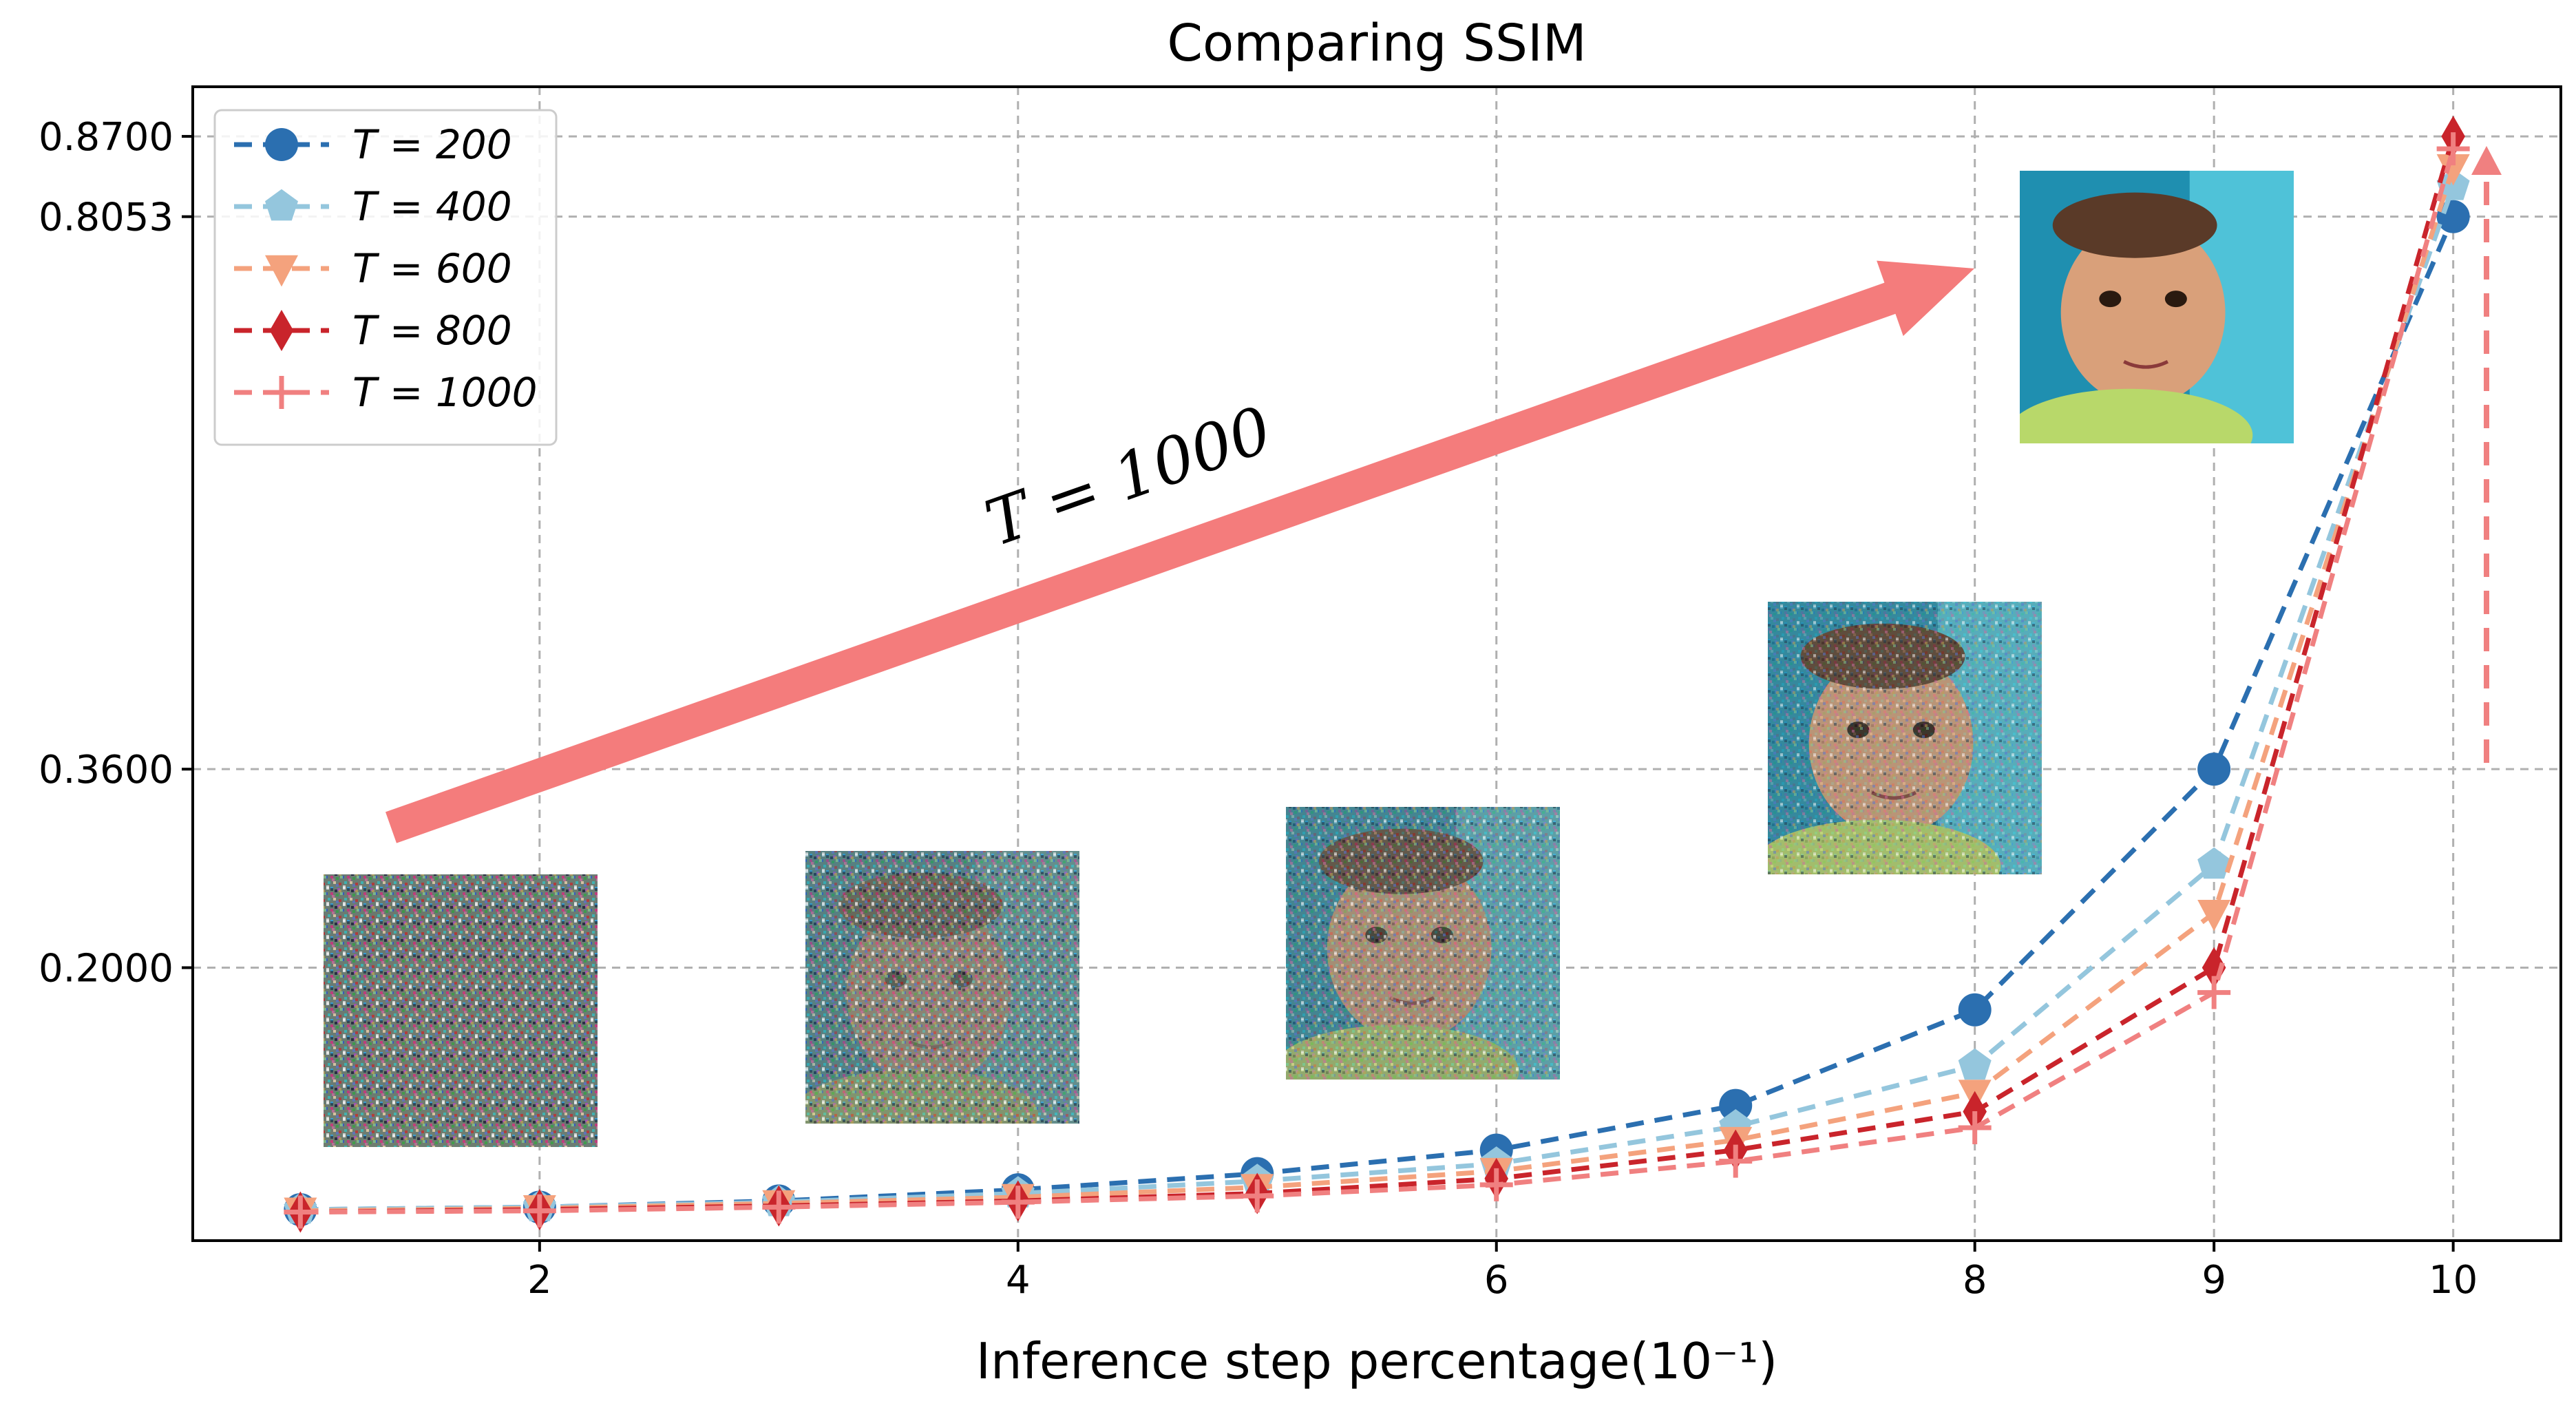 The image size is (2576, 1410). Describe the element at coordinates (432, 144) in the screenshot. I see `legend-label: T = 200` at that location.